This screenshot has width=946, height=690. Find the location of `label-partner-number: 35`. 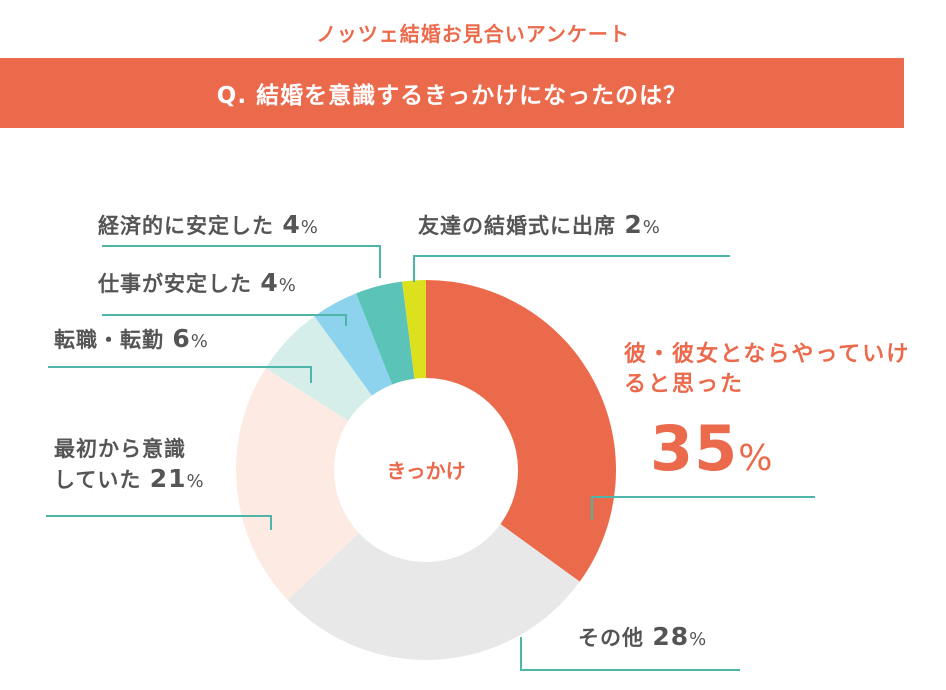

label-partner-number: 35 is located at coordinates (694, 448).